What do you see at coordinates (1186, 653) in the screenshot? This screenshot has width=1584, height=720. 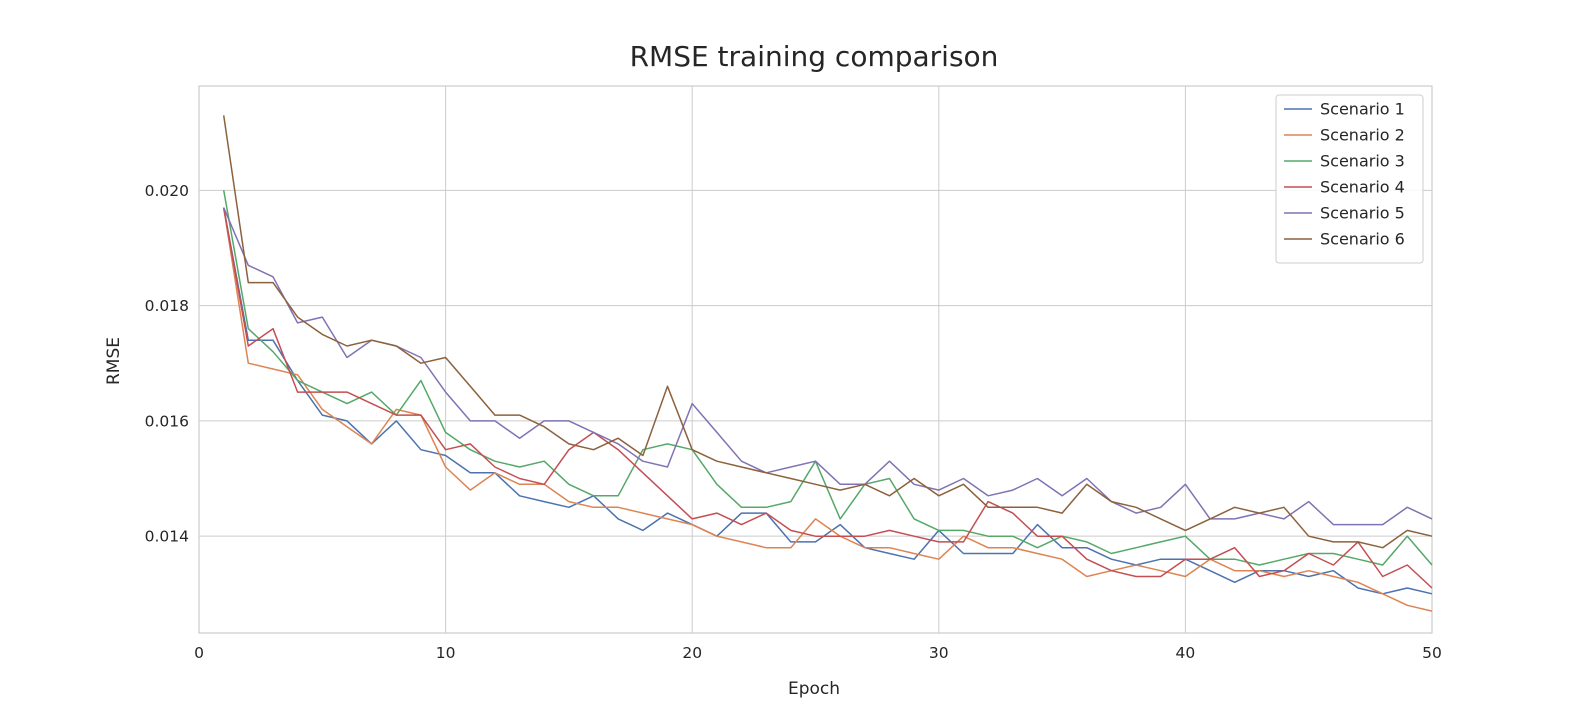 I see `x-tick-label: 40` at bounding box center [1186, 653].